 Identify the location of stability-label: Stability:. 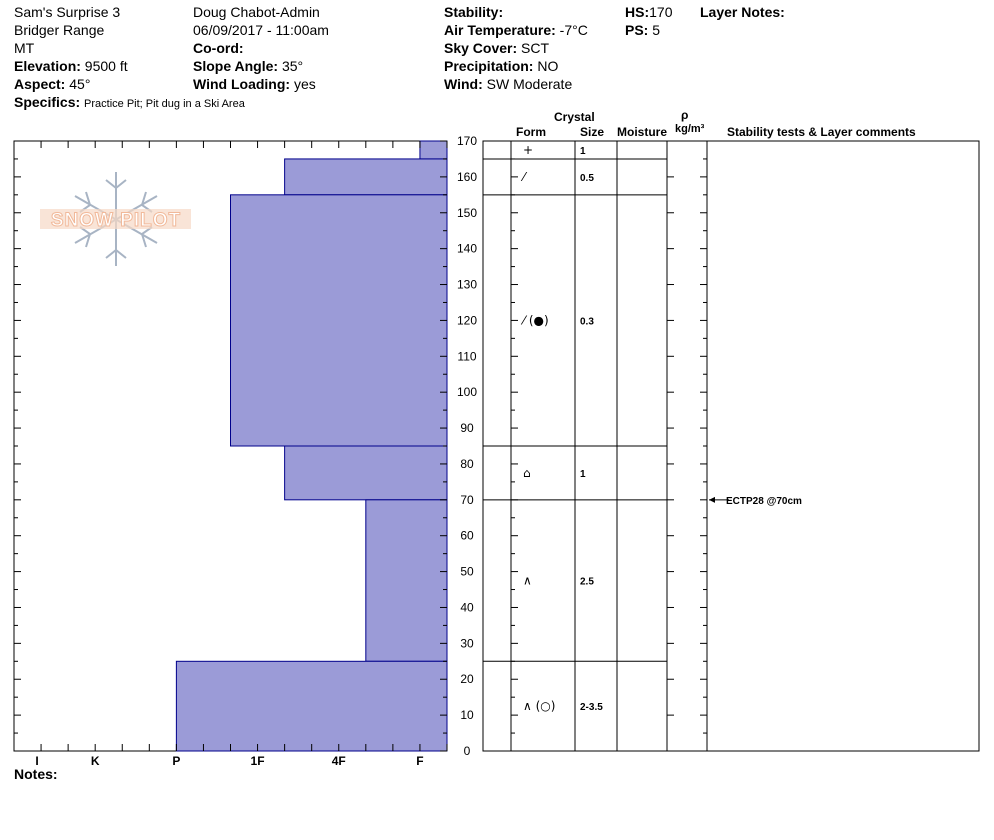
(474, 12).